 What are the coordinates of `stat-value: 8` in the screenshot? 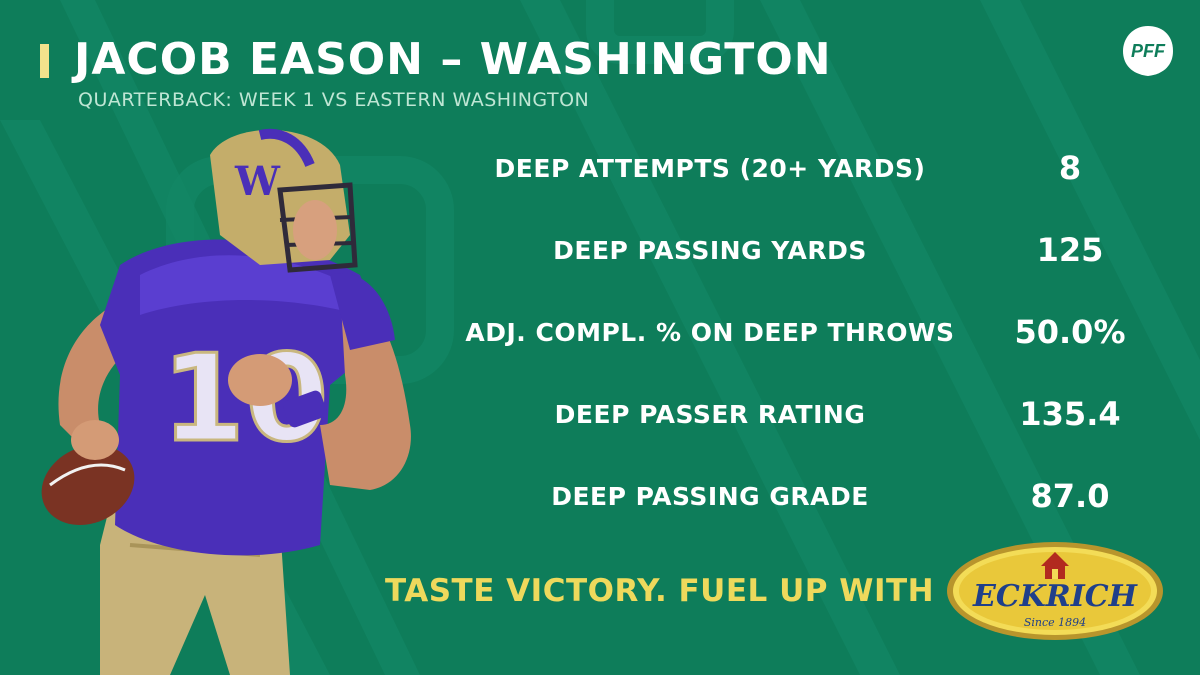 It's located at (1070, 168).